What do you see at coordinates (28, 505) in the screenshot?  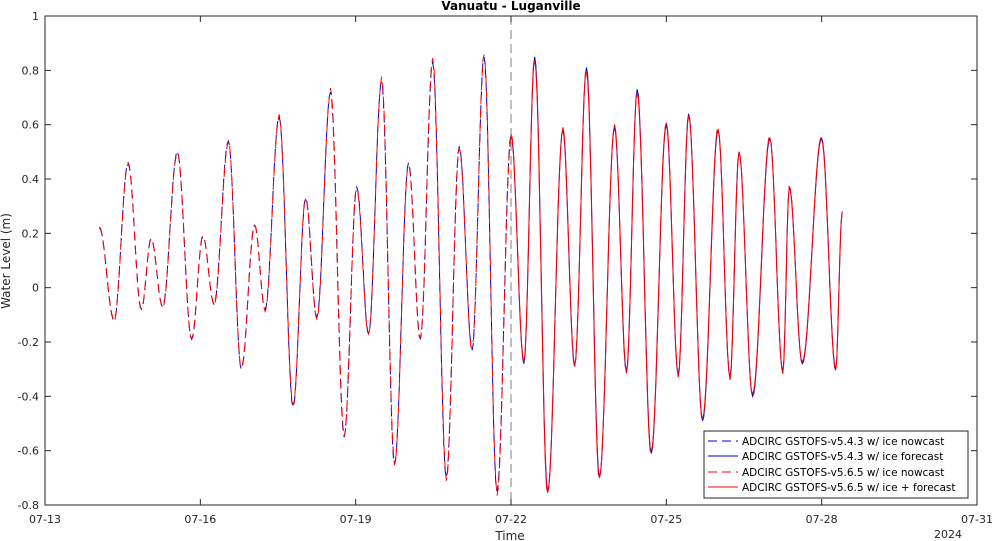 I see `y-tick-label: -0.8` at bounding box center [28, 505].